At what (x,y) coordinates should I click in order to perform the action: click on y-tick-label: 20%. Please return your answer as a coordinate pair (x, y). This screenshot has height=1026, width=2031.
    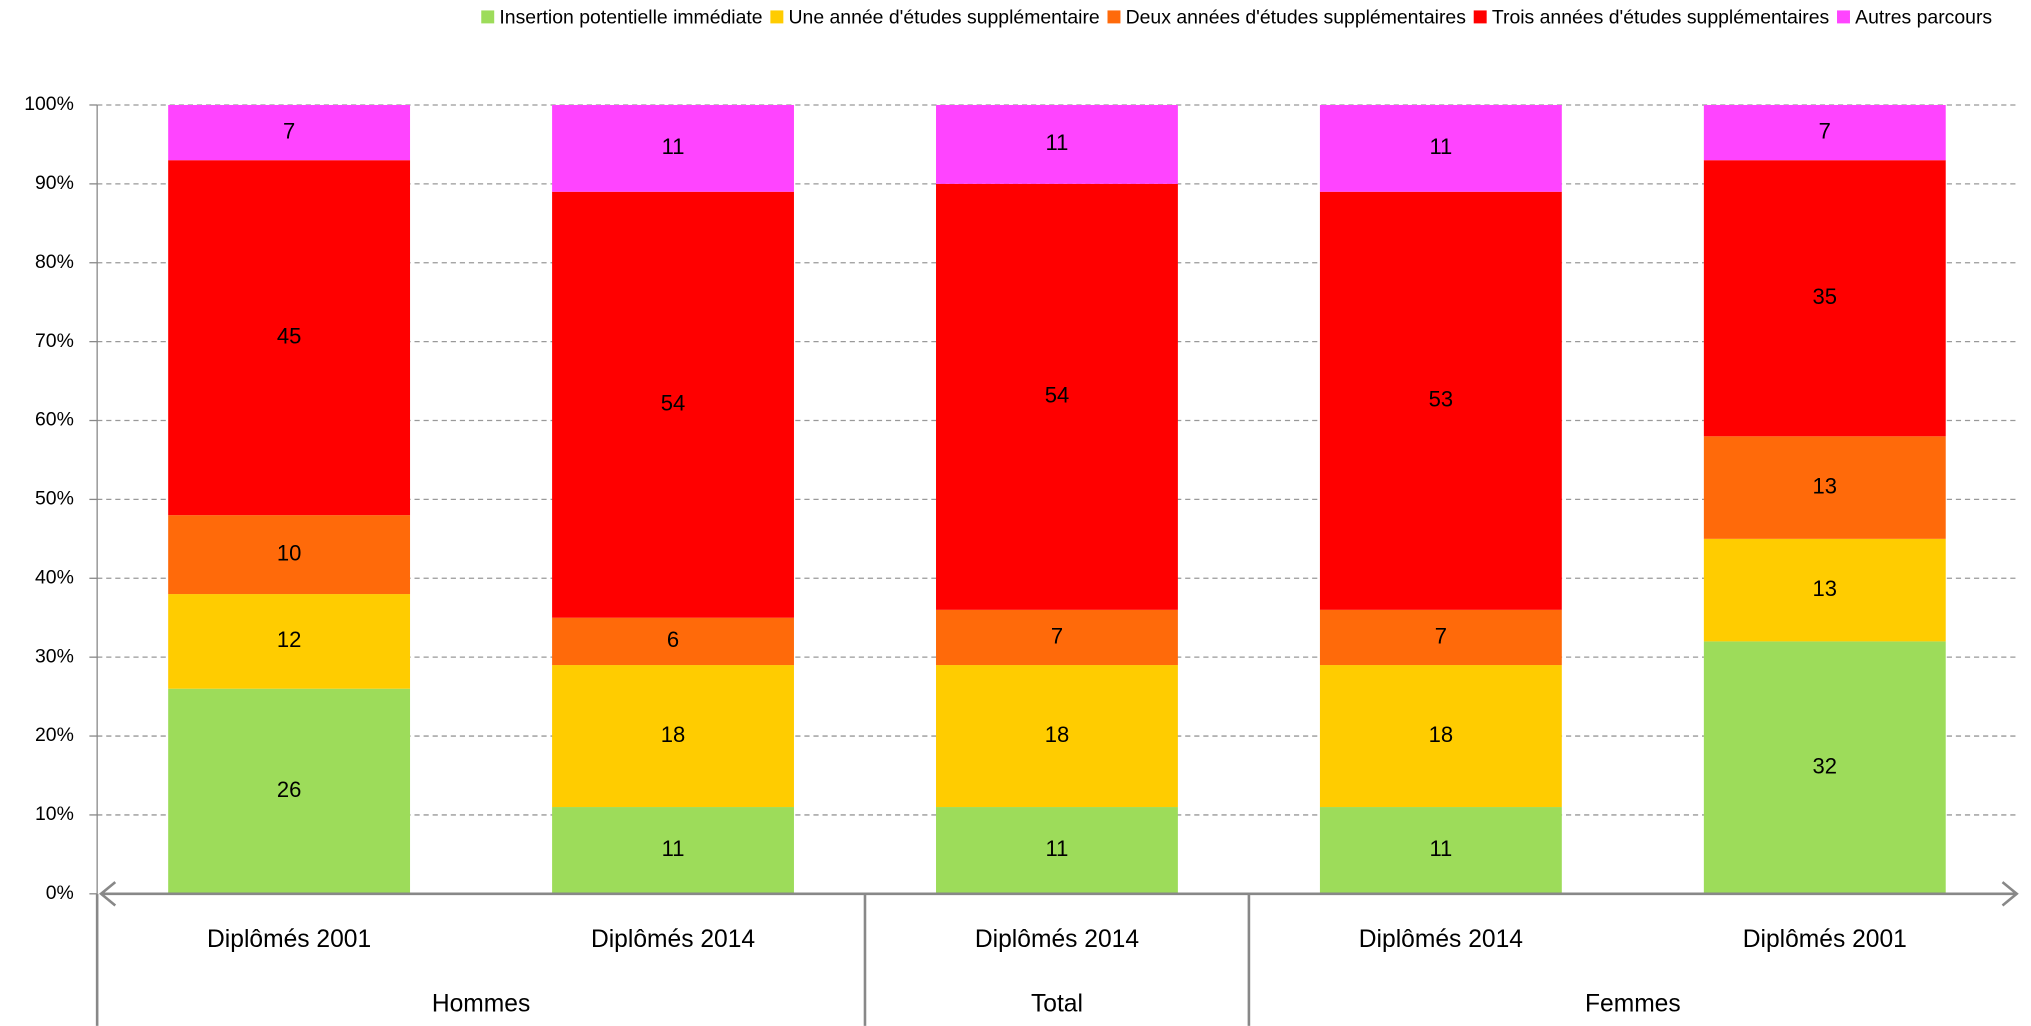
    Looking at the image, I should click on (54, 735).